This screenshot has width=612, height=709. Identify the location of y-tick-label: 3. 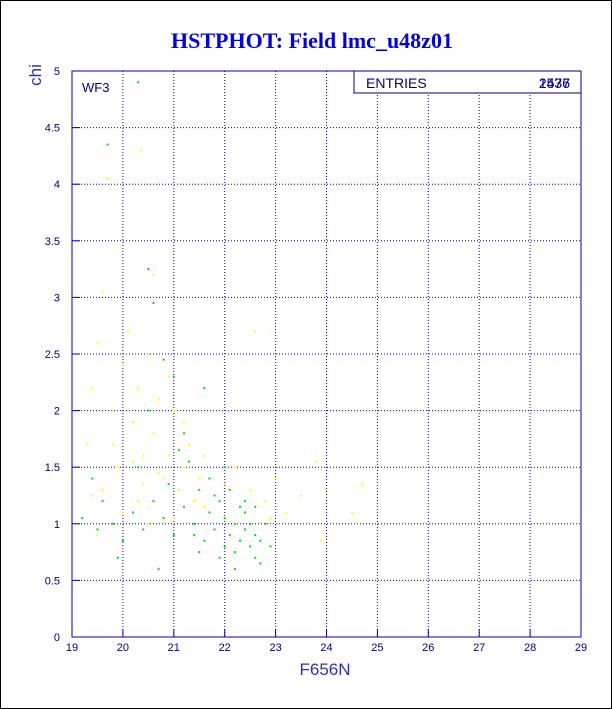
(57, 298).